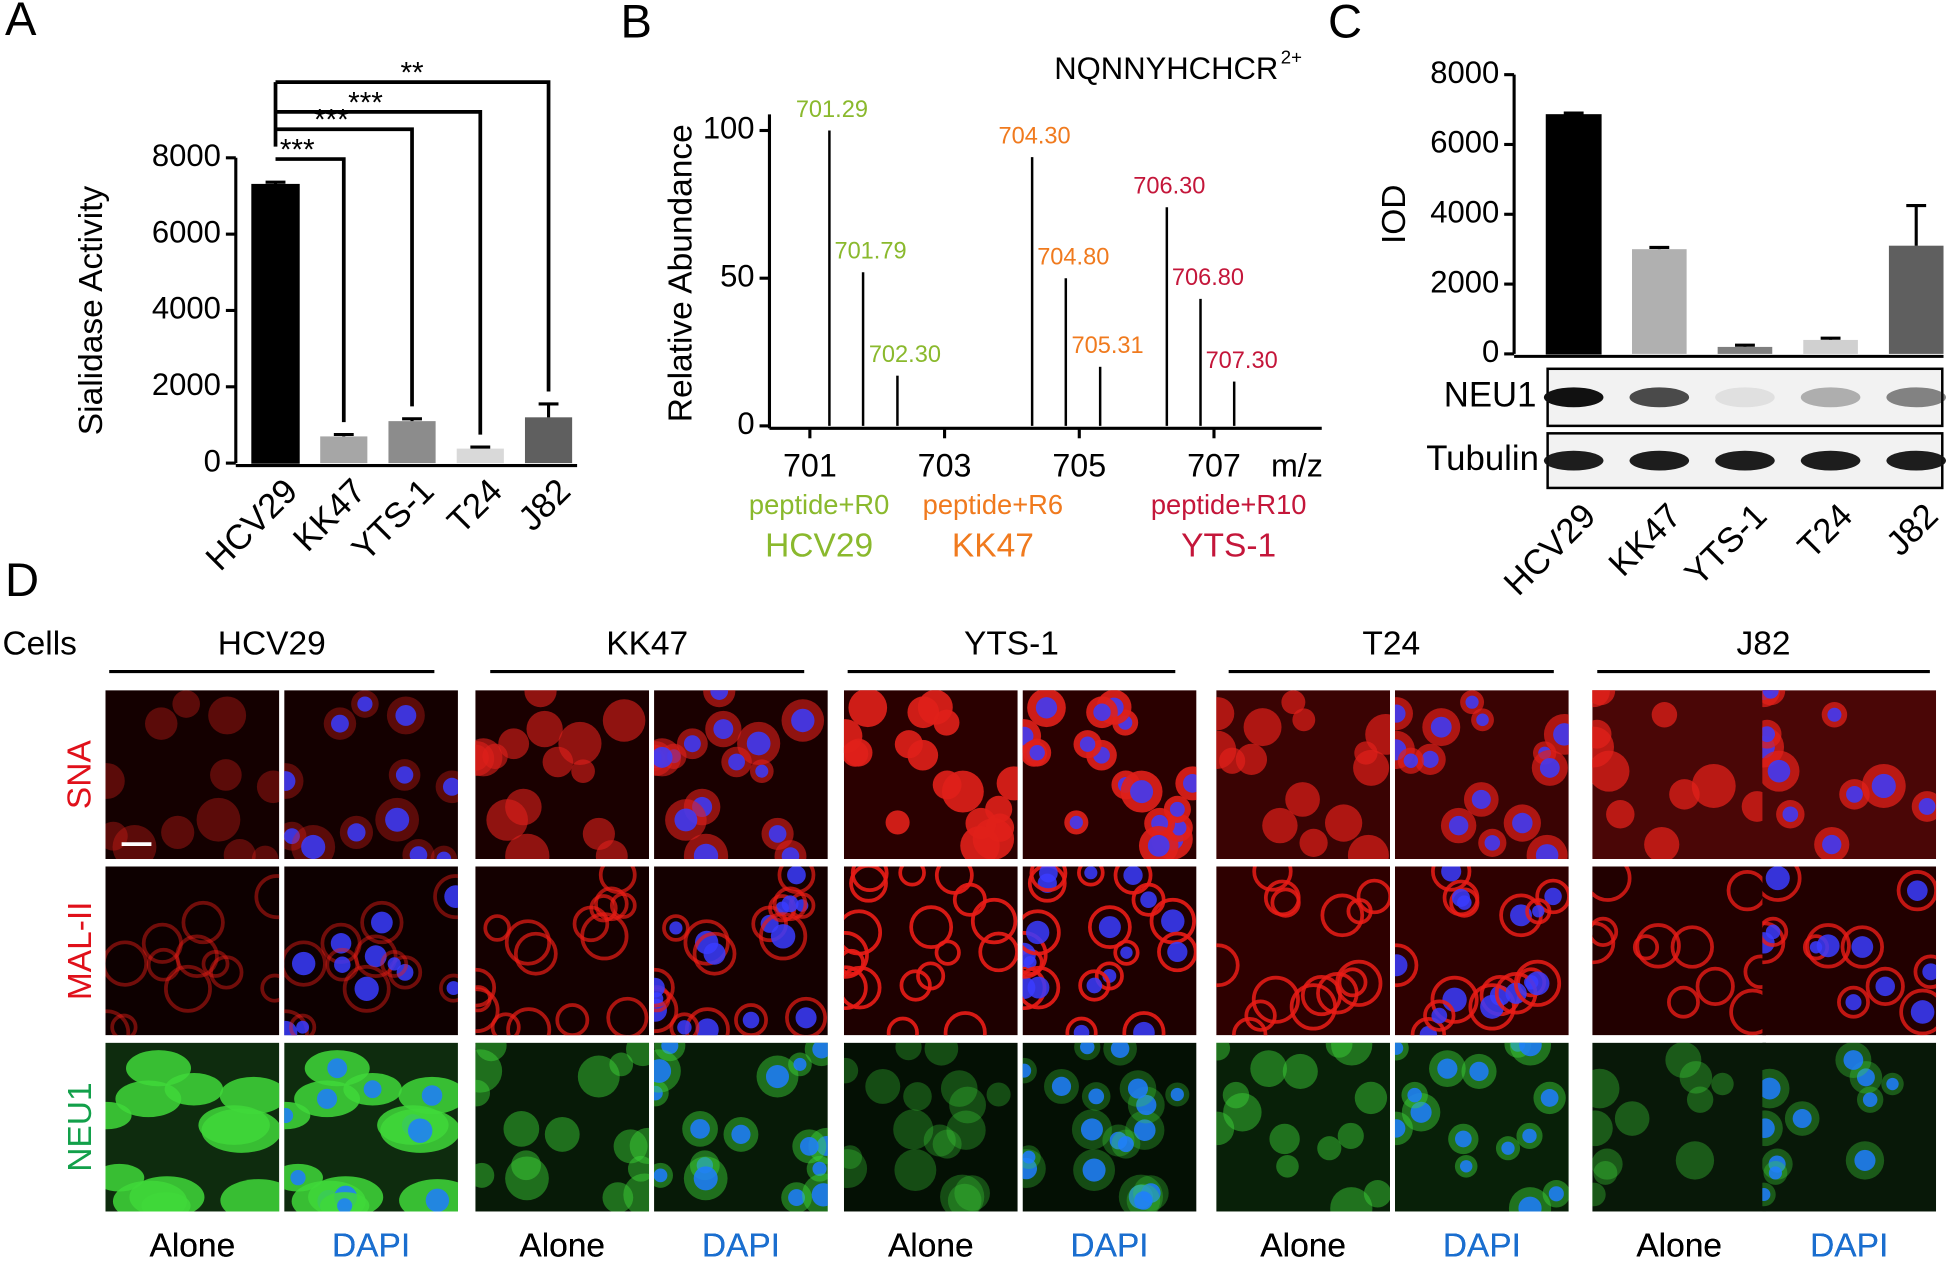 The image size is (1946, 1270). What do you see at coordinates (993, 545) in the screenshot?
I see `legend-cell: KK47` at bounding box center [993, 545].